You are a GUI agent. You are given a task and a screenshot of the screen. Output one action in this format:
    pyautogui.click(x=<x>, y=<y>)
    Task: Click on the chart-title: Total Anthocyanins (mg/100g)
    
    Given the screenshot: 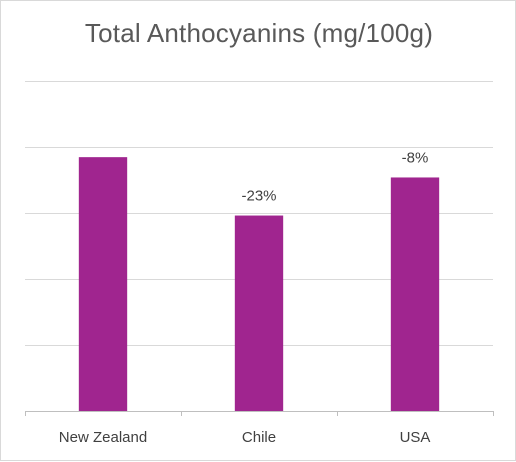 What is the action you would take?
    pyautogui.click(x=259, y=33)
    